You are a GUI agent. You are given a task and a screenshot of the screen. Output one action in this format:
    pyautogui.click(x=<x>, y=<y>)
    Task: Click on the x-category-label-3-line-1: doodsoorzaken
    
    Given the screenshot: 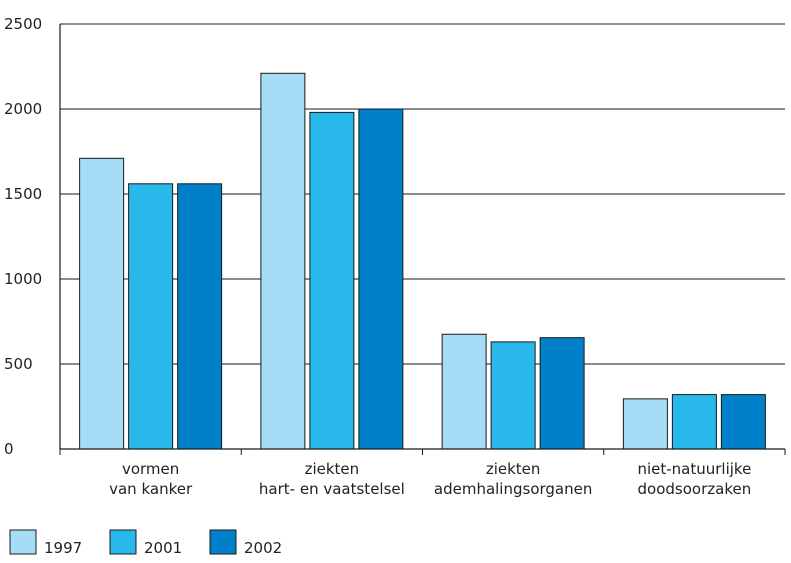 What is the action you would take?
    pyautogui.click(x=695, y=489)
    